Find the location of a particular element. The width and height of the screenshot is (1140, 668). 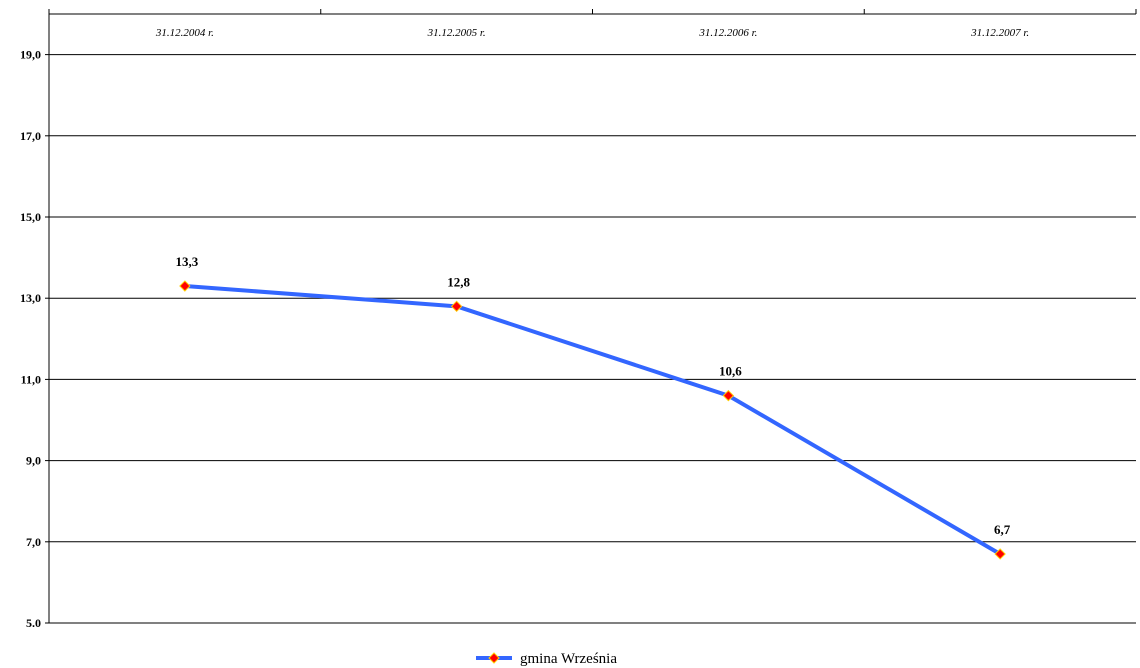

data-label: 13,3 is located at coordinates (187, 261).